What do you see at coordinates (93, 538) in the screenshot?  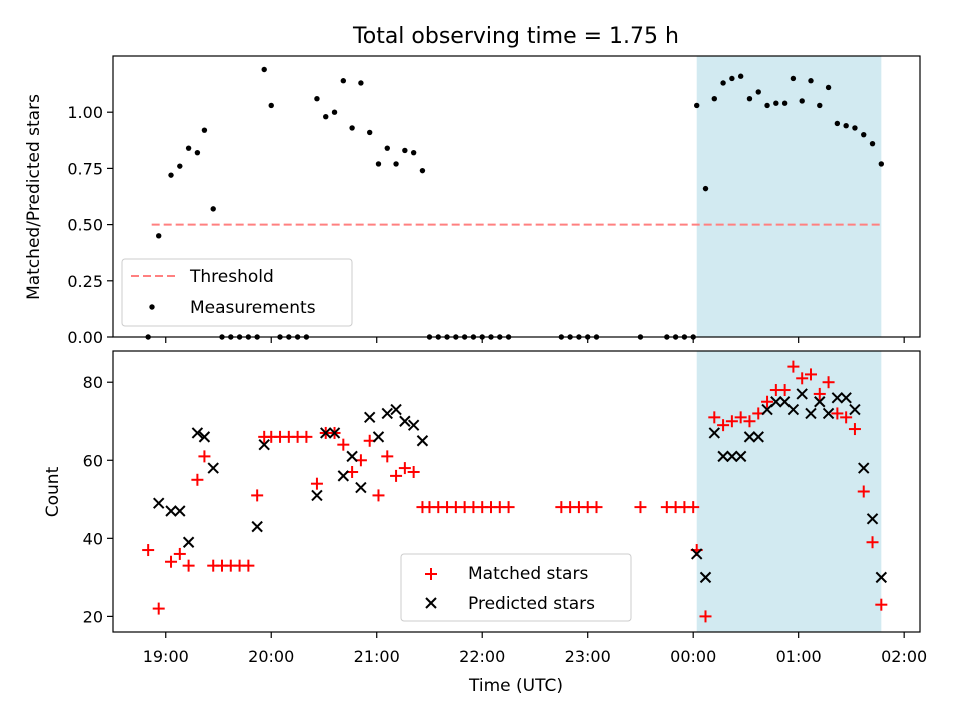 I see `y-tick-label: 40` at bounding box center [93, 538].